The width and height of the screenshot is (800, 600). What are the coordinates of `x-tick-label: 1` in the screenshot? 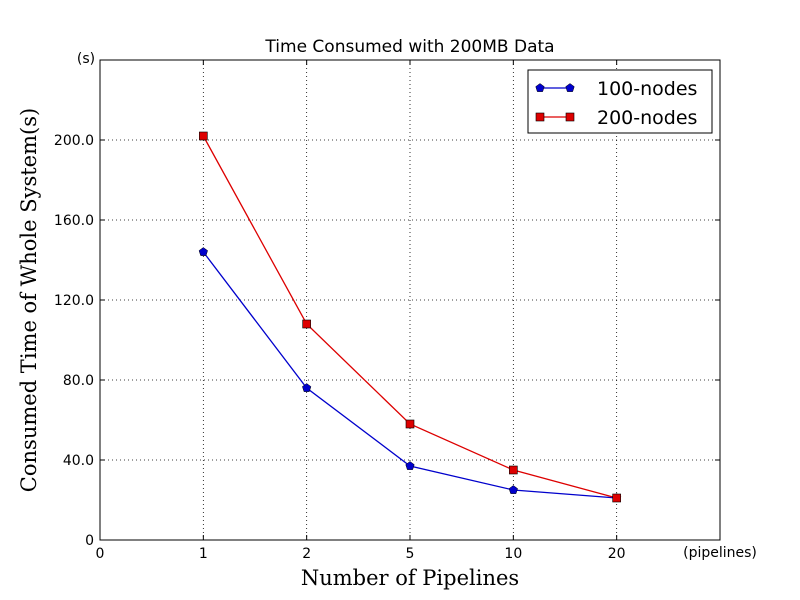 It's located at (203, 554).